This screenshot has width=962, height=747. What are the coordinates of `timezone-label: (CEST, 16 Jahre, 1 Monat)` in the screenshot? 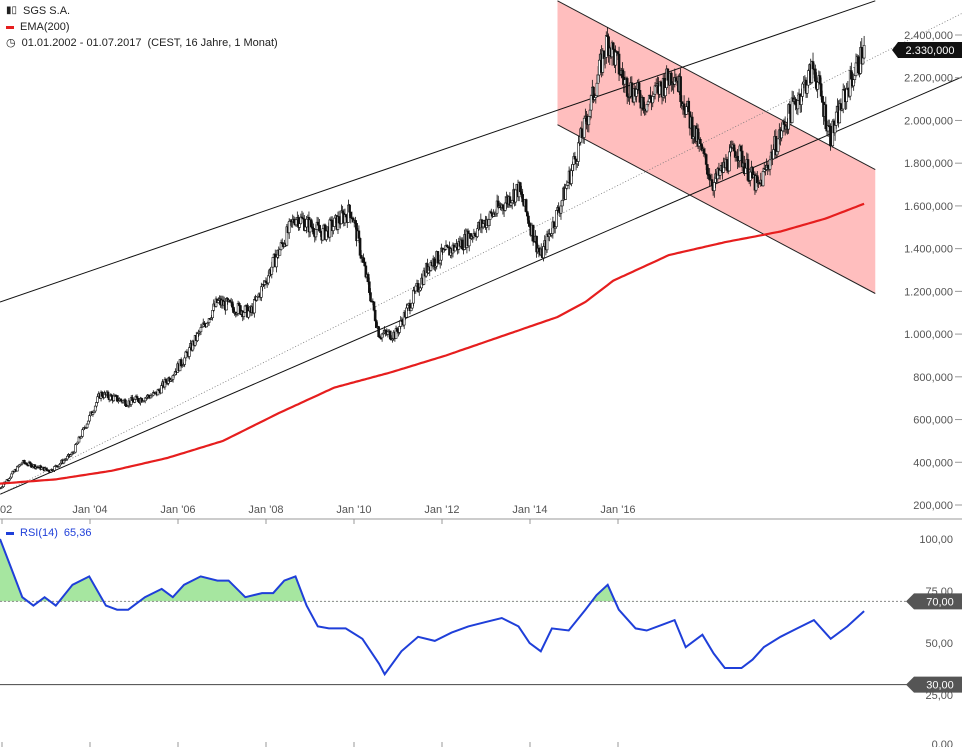 It's located at (212, 43).